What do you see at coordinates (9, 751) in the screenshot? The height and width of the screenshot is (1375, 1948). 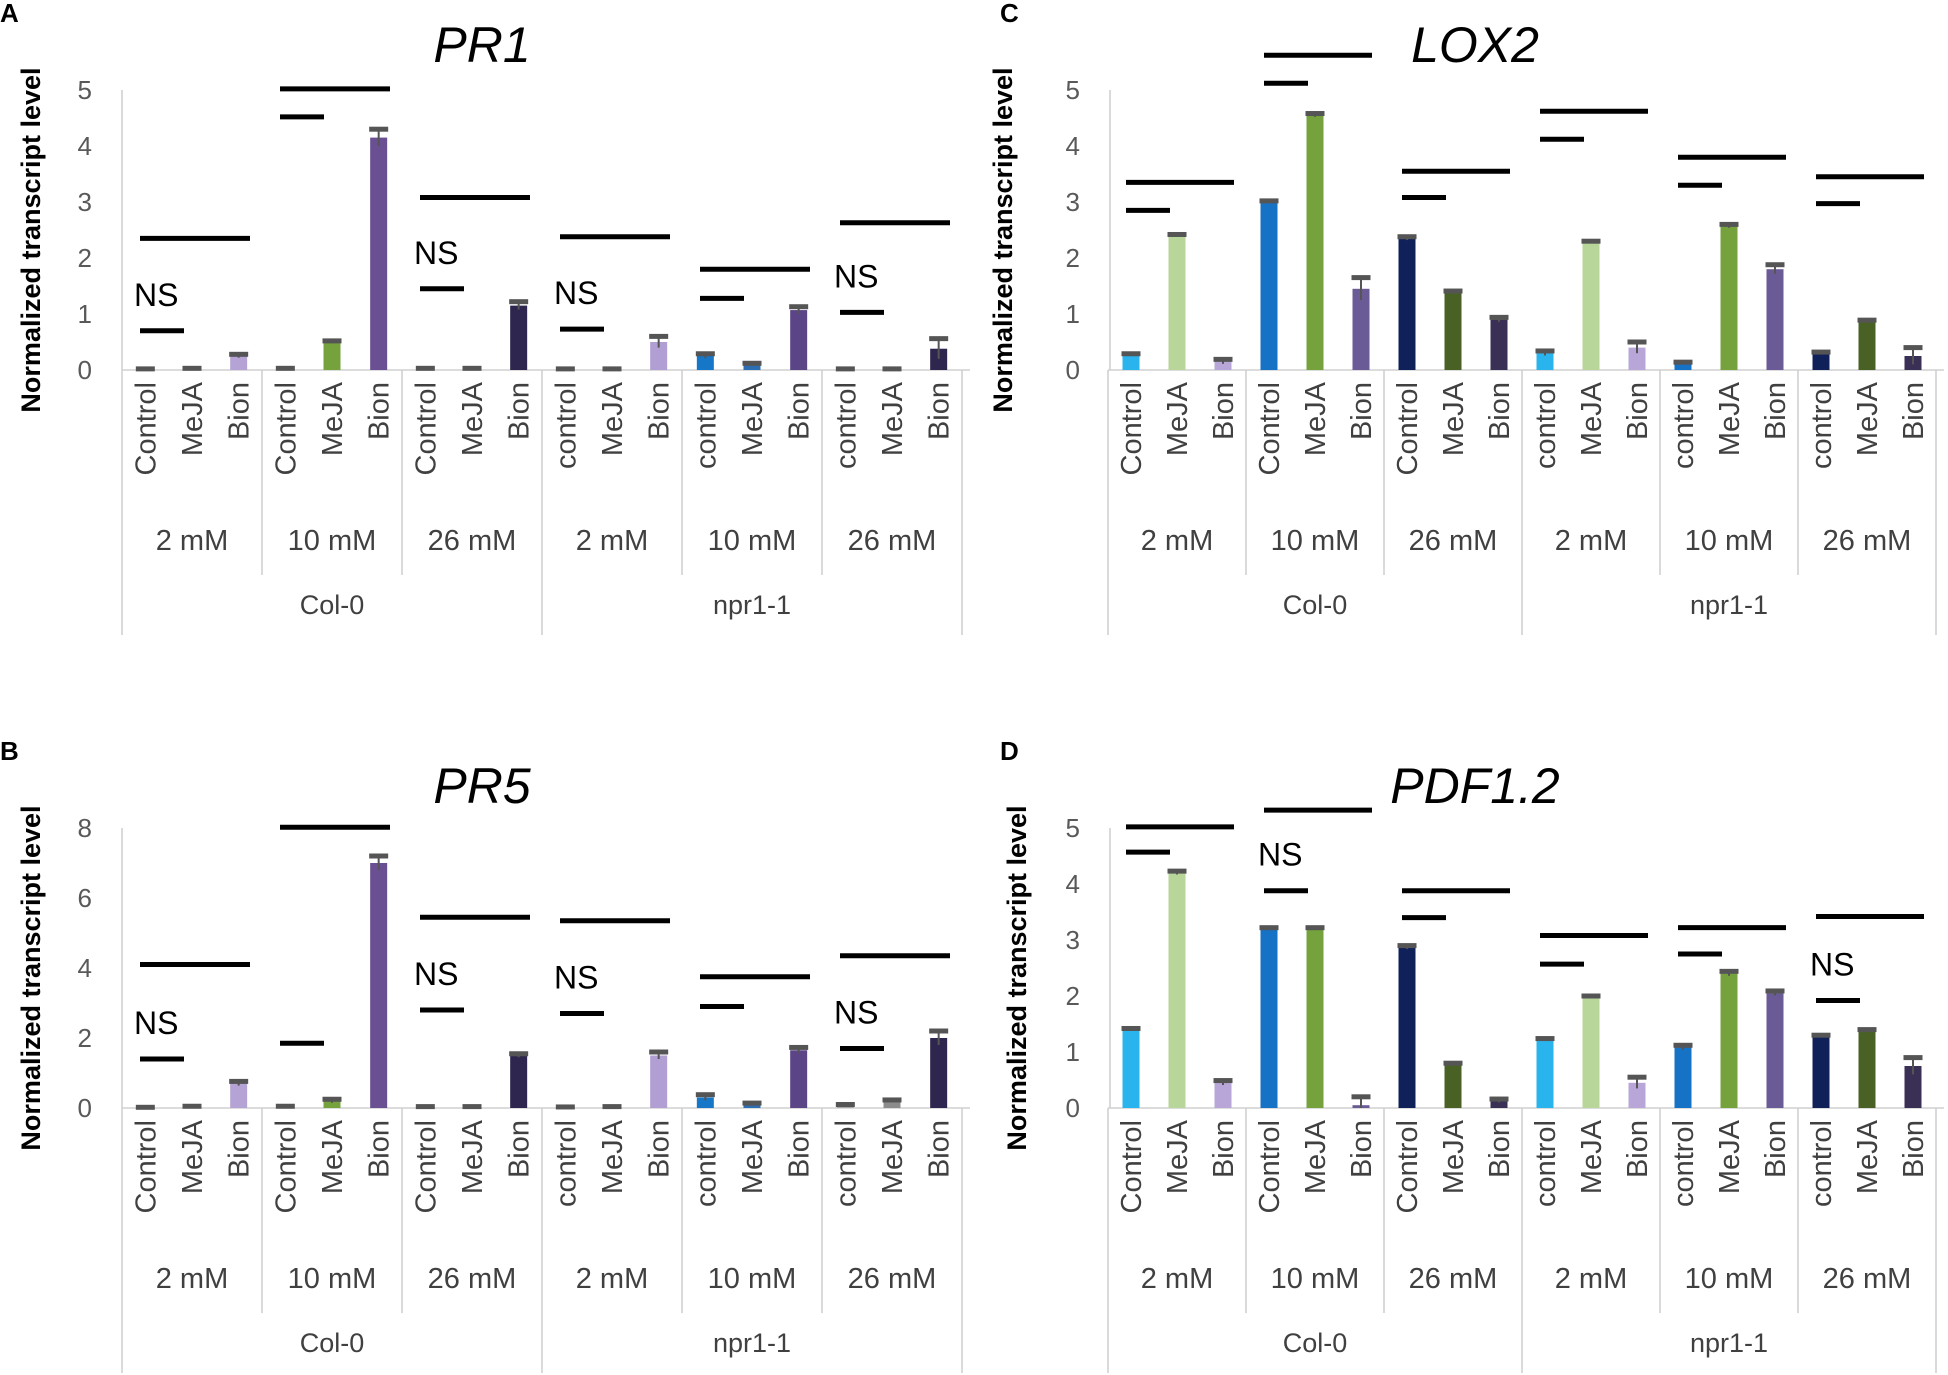 I see `panel-letter: B` at bounding box center [9, 751].